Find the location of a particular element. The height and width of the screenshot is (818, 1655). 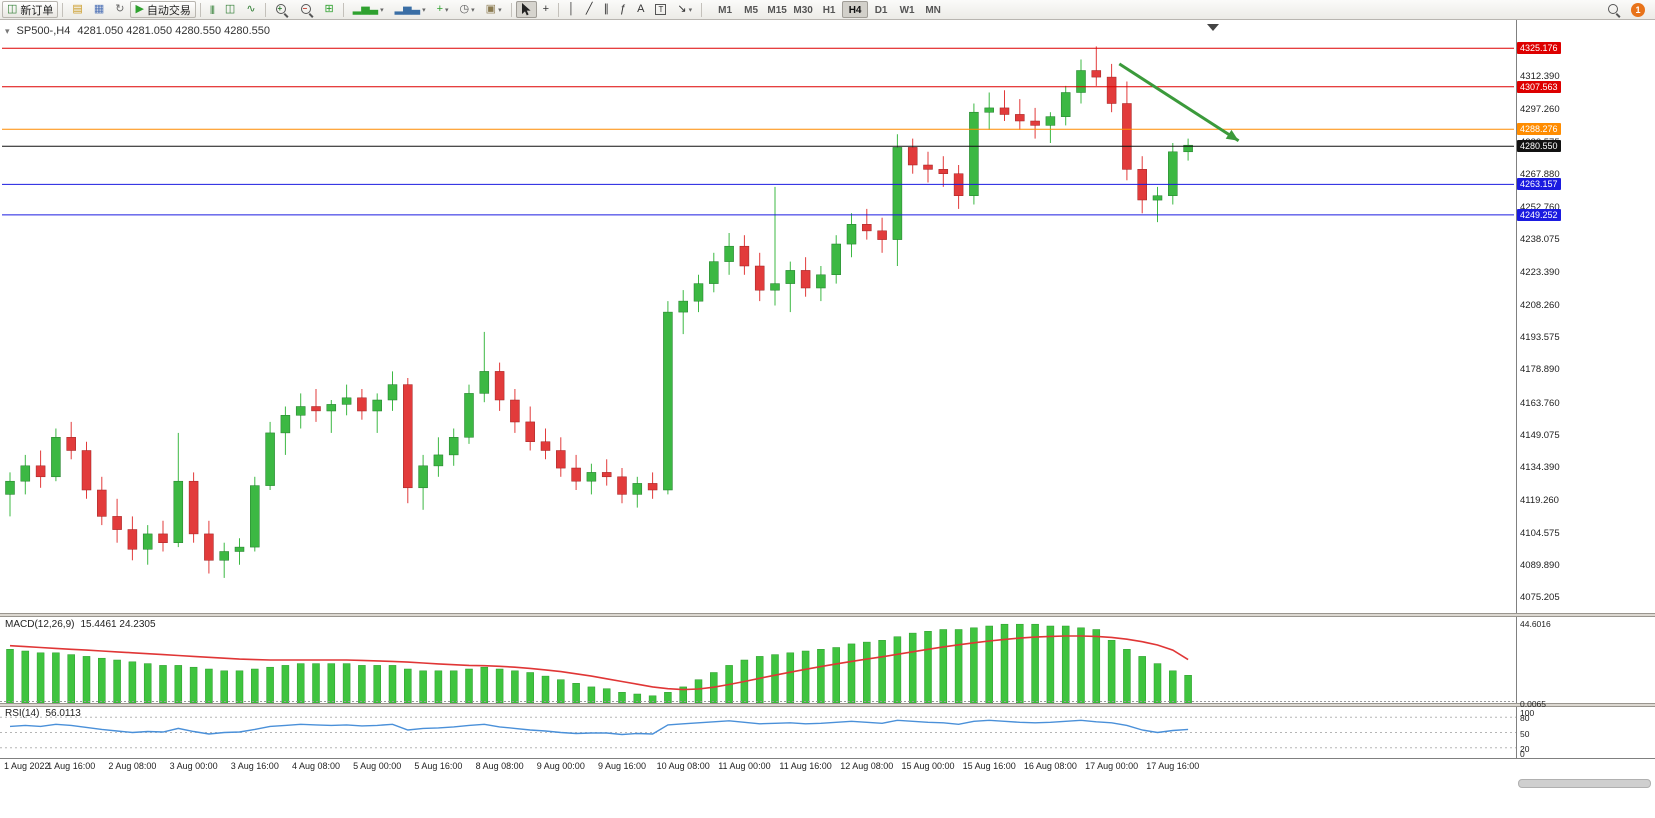

new-order-button: ◫ 新订单 is located at coordinates (30, 9).